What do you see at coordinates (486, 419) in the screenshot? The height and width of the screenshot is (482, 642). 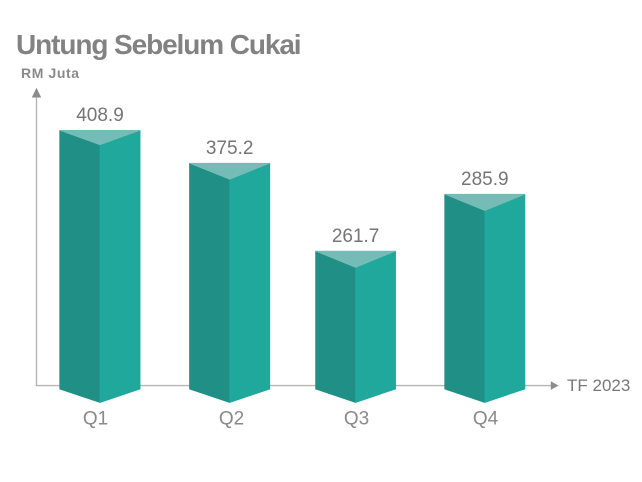 I see `svg-text: Q4` at bounding box center [486, 419].